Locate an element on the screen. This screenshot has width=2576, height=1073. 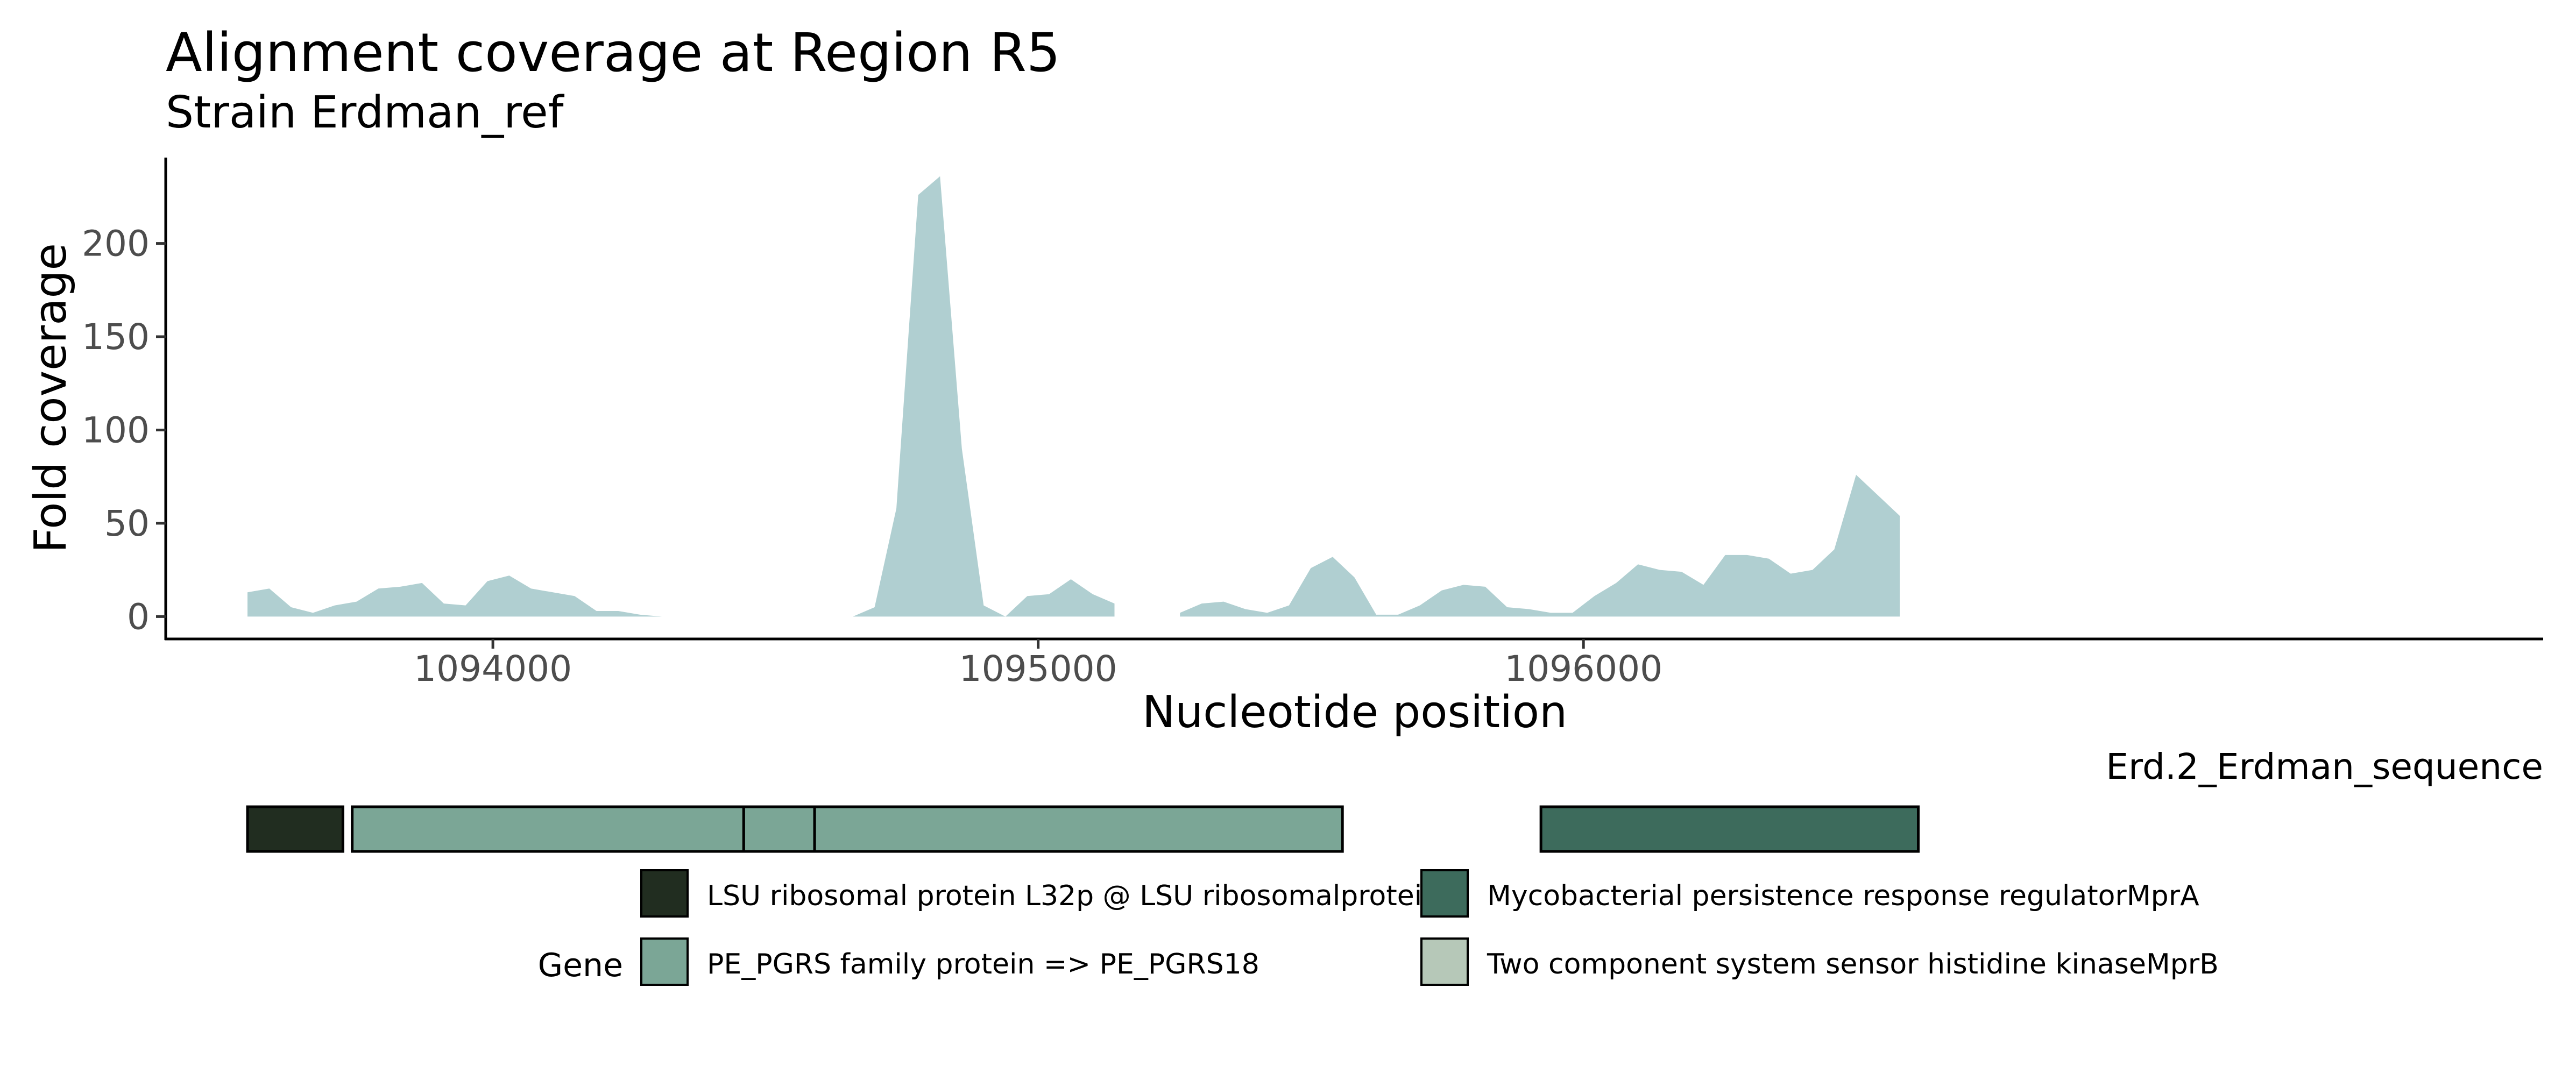
gene-track is located at coordinates (1083, 829).